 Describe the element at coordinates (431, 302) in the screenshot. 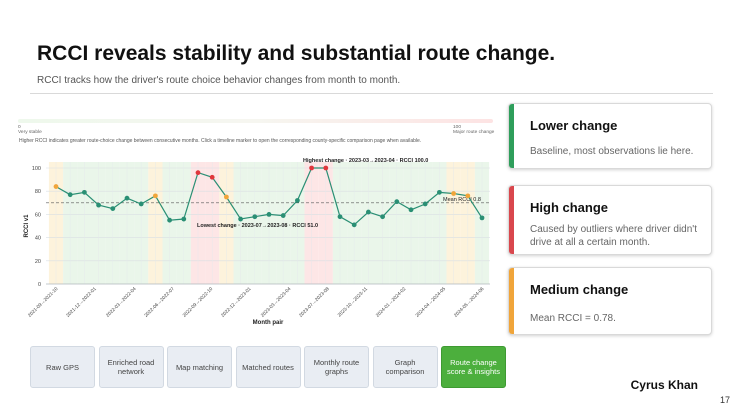

I see `x-tick-label: 2024-04→2024-05` at that location.